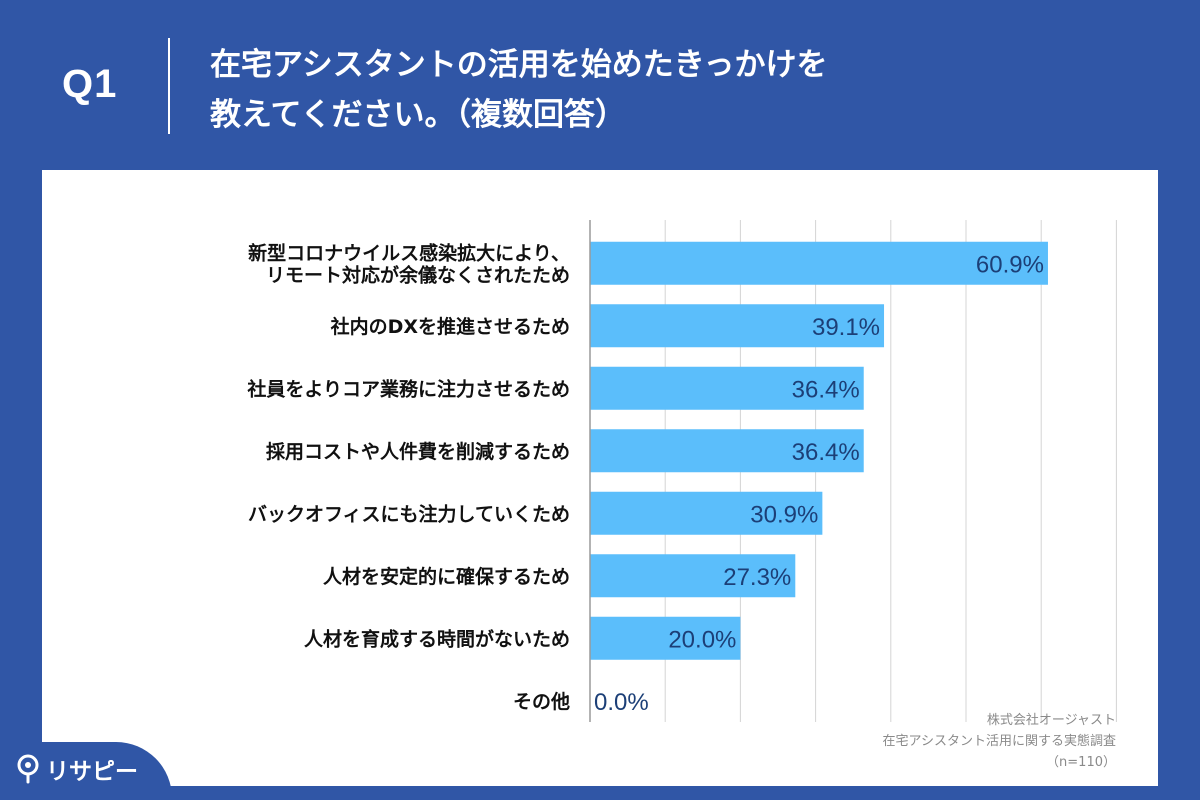  What do you see at coordinates (418, 451) in the screenshot?
I see `category-label: 採用コストや人件費を削減するため` at bounding box center [418, 451].